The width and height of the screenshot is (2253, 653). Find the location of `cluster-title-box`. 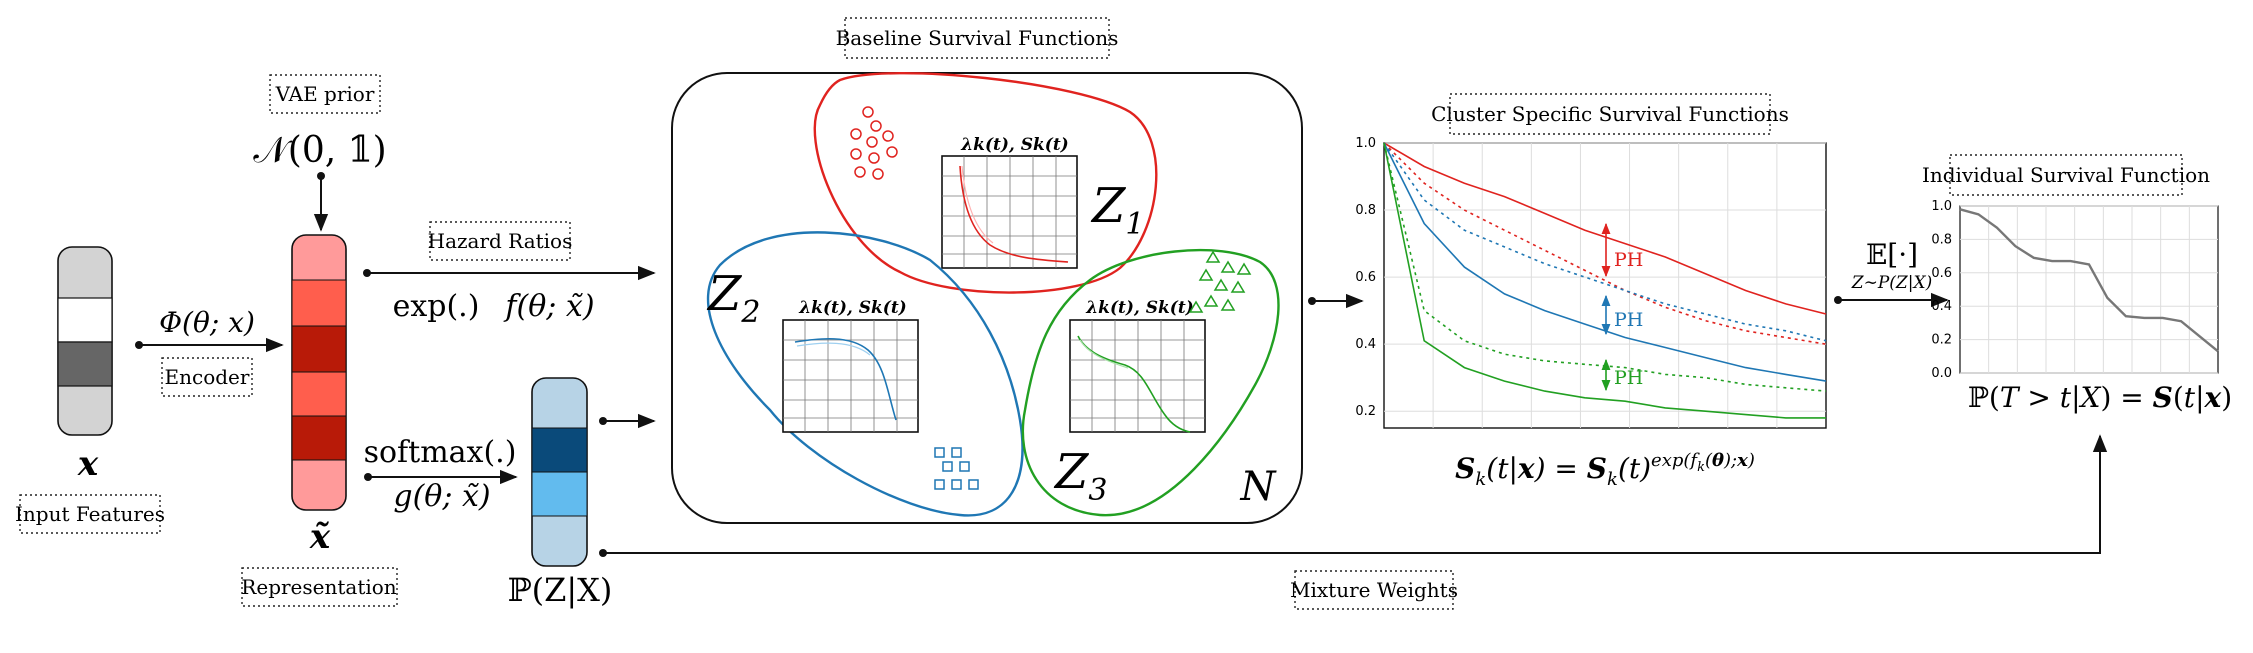

cluster-title-box is located at coordinates (1610, 114).